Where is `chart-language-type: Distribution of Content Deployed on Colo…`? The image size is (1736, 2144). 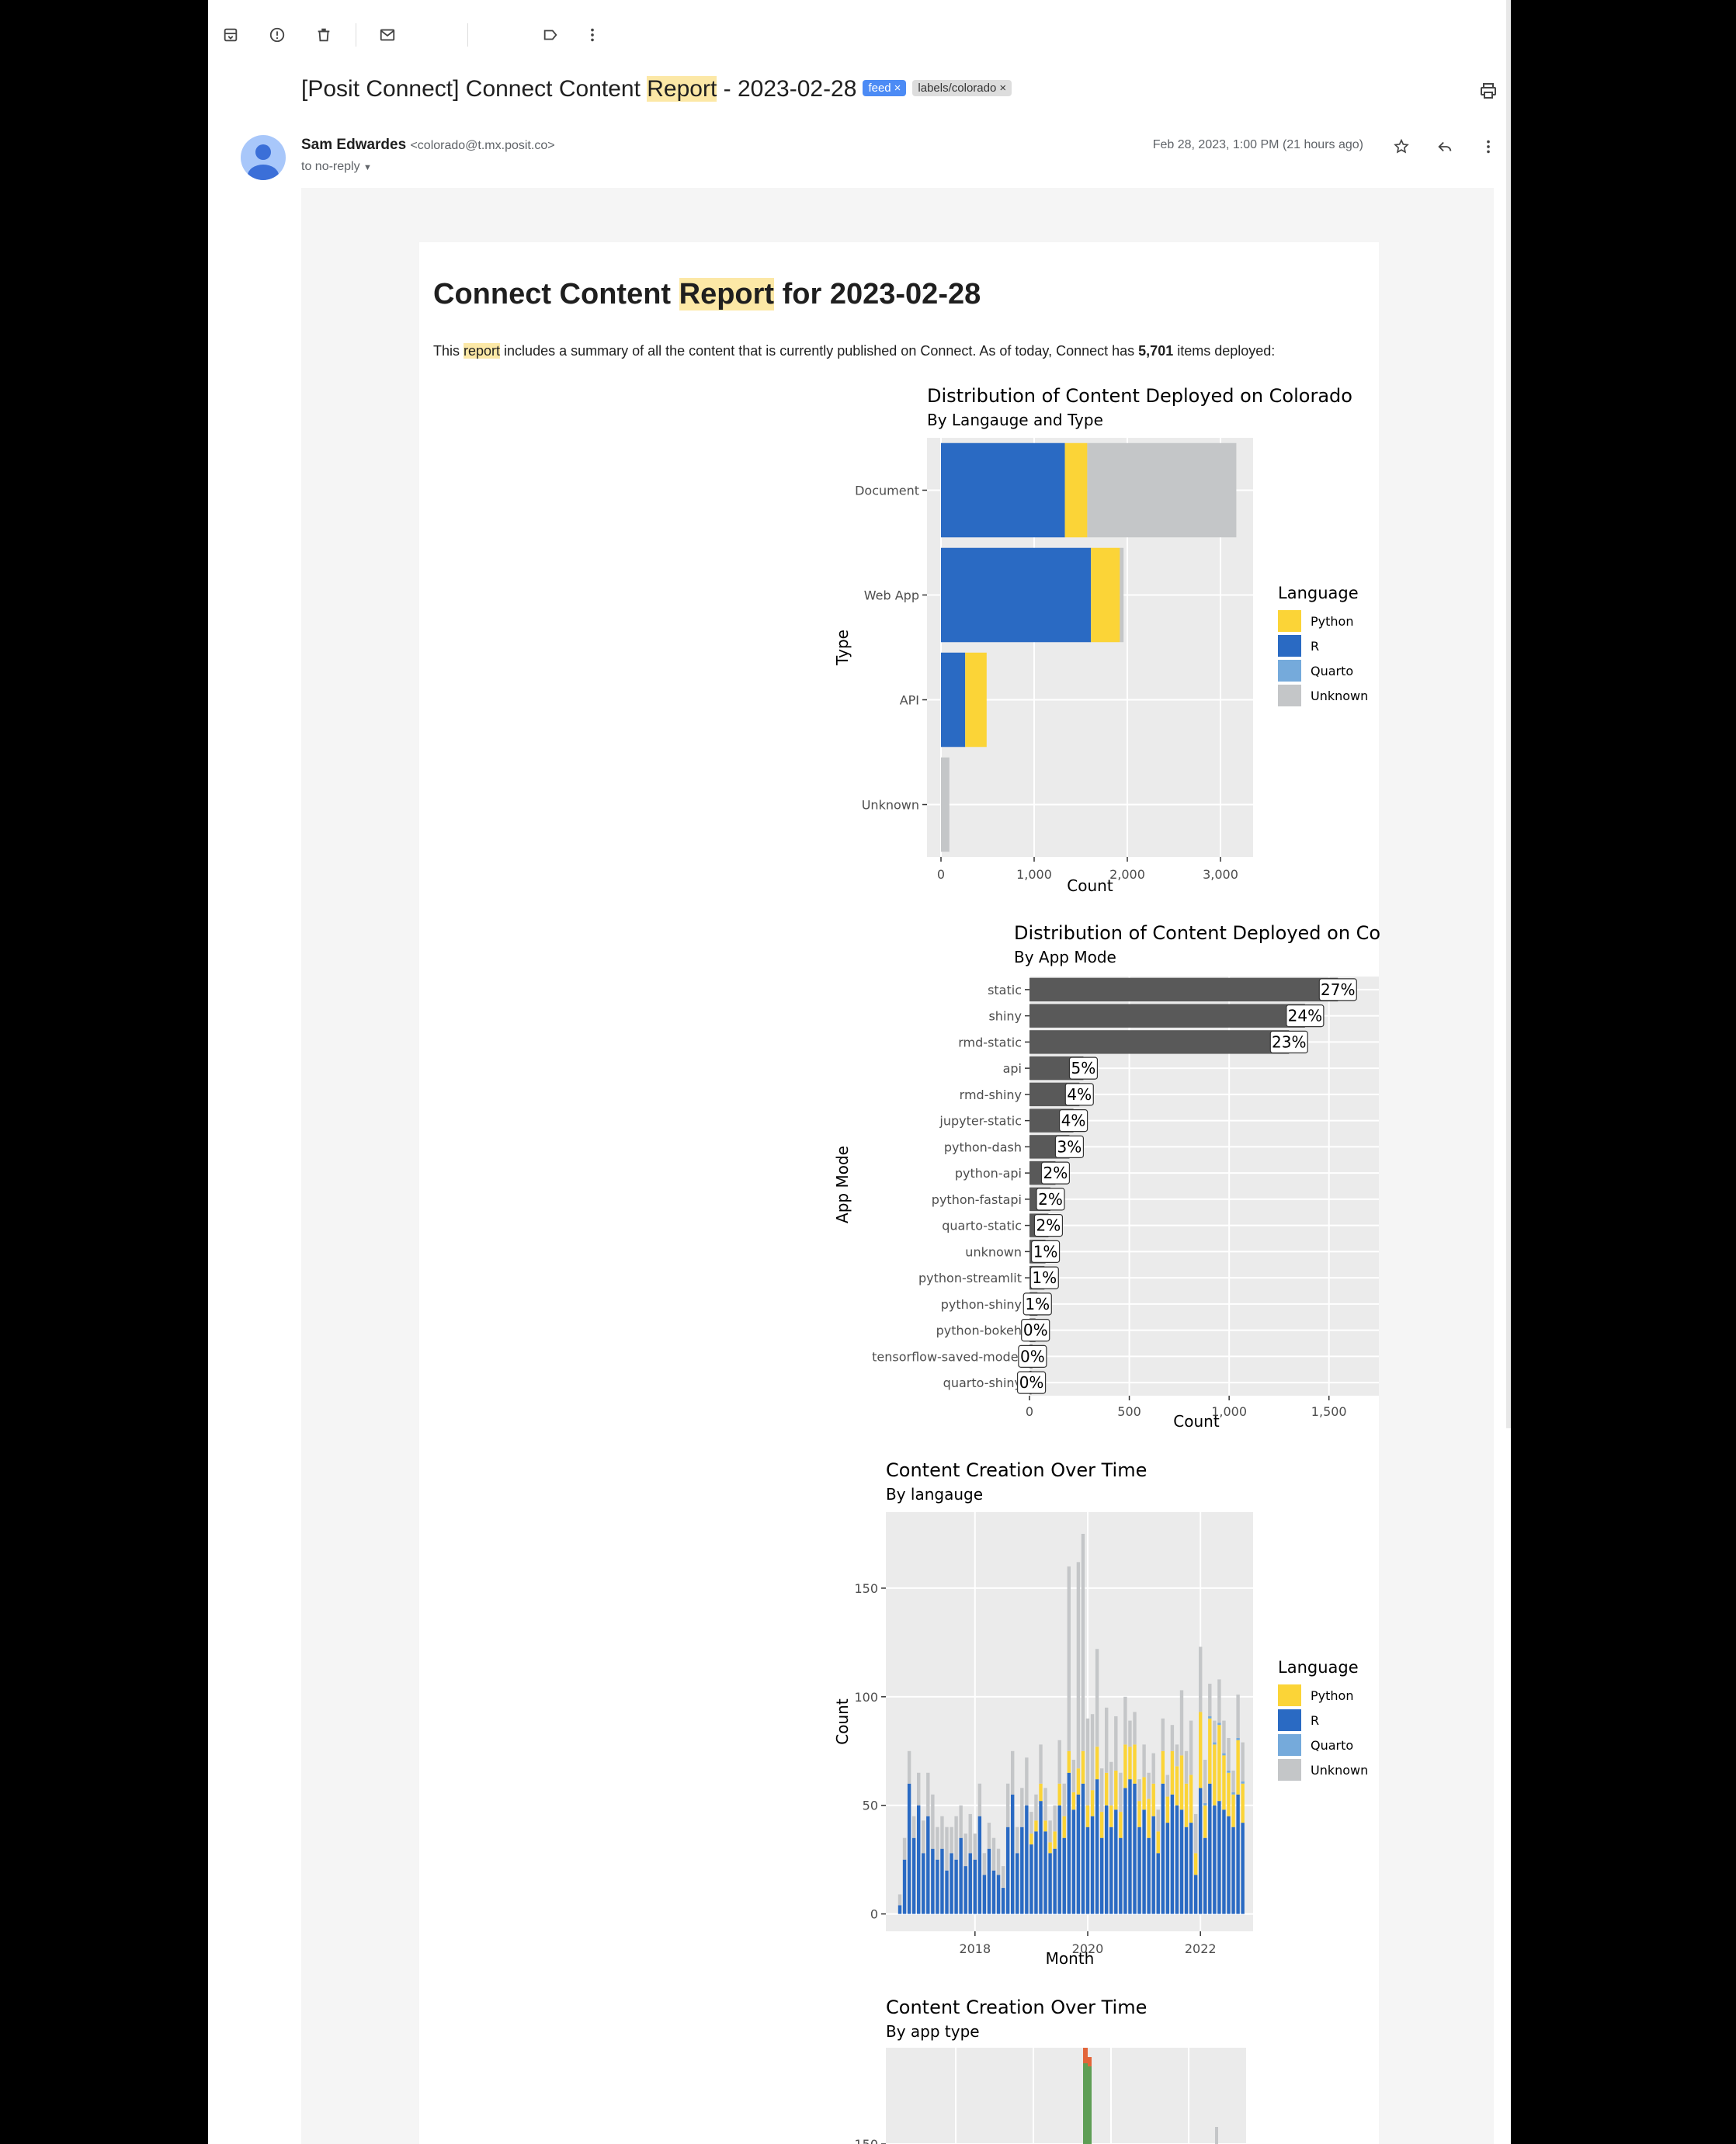
chart-language-type: Distribution of Content Deployed on Colo… is located at coordinates (1100, 640).